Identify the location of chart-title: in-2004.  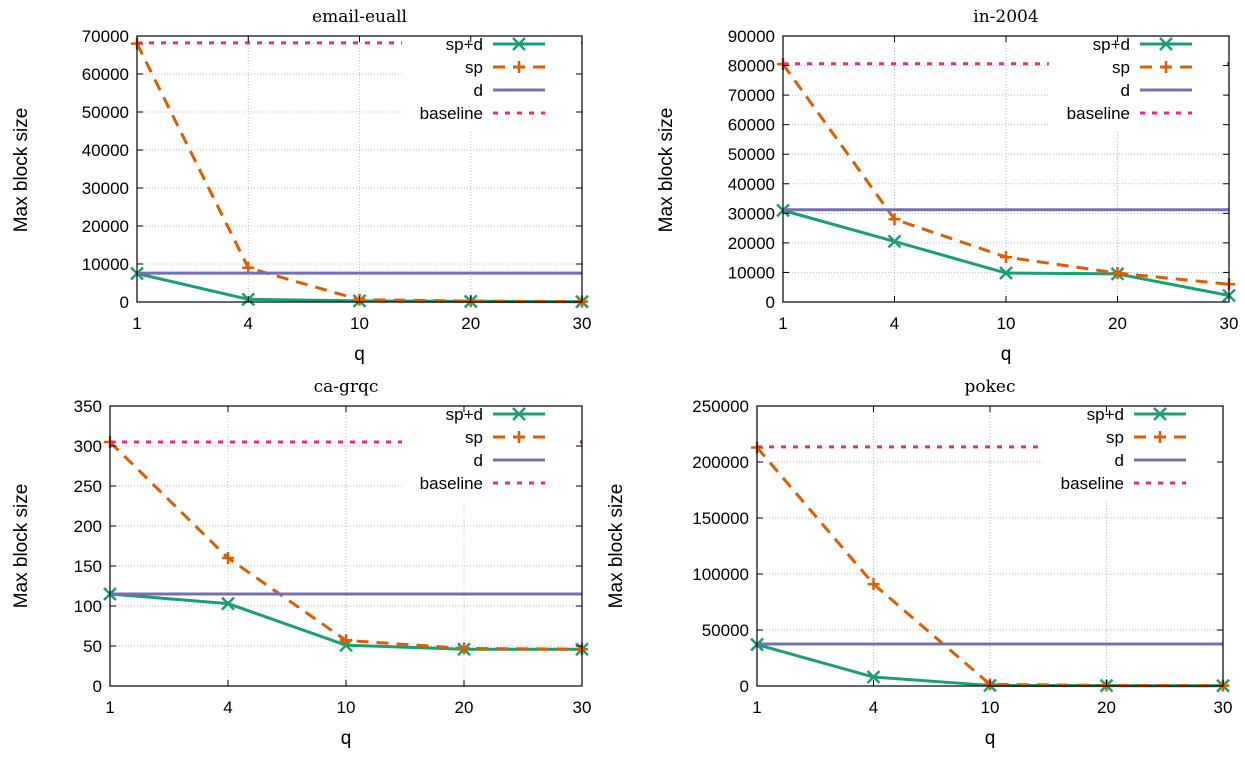
(1005, 17).